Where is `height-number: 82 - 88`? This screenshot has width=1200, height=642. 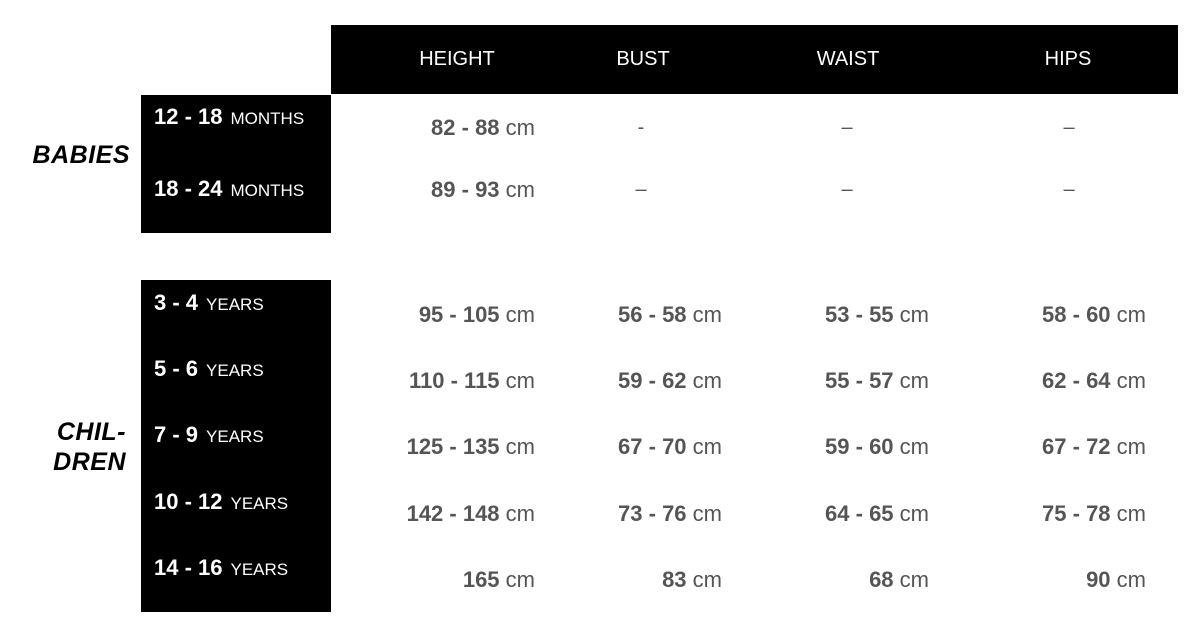
height-number: 82 - 88 is located at coordinates (465, 127).